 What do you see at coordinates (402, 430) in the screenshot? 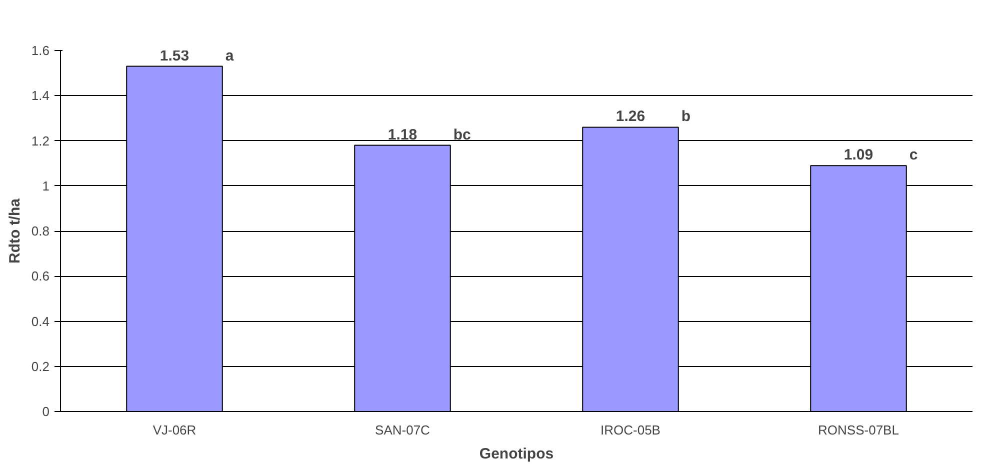
I see `x-tick-label: SAN-07C` at bounding box center [402, 430].